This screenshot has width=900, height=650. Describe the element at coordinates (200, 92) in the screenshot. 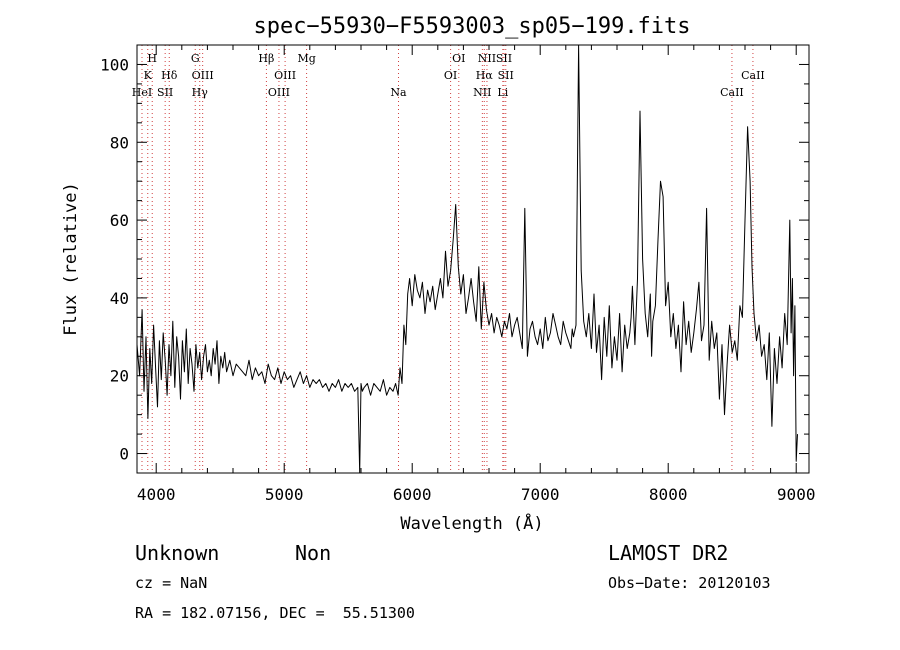

I see `spectral-line-label: Hγ` at that location.